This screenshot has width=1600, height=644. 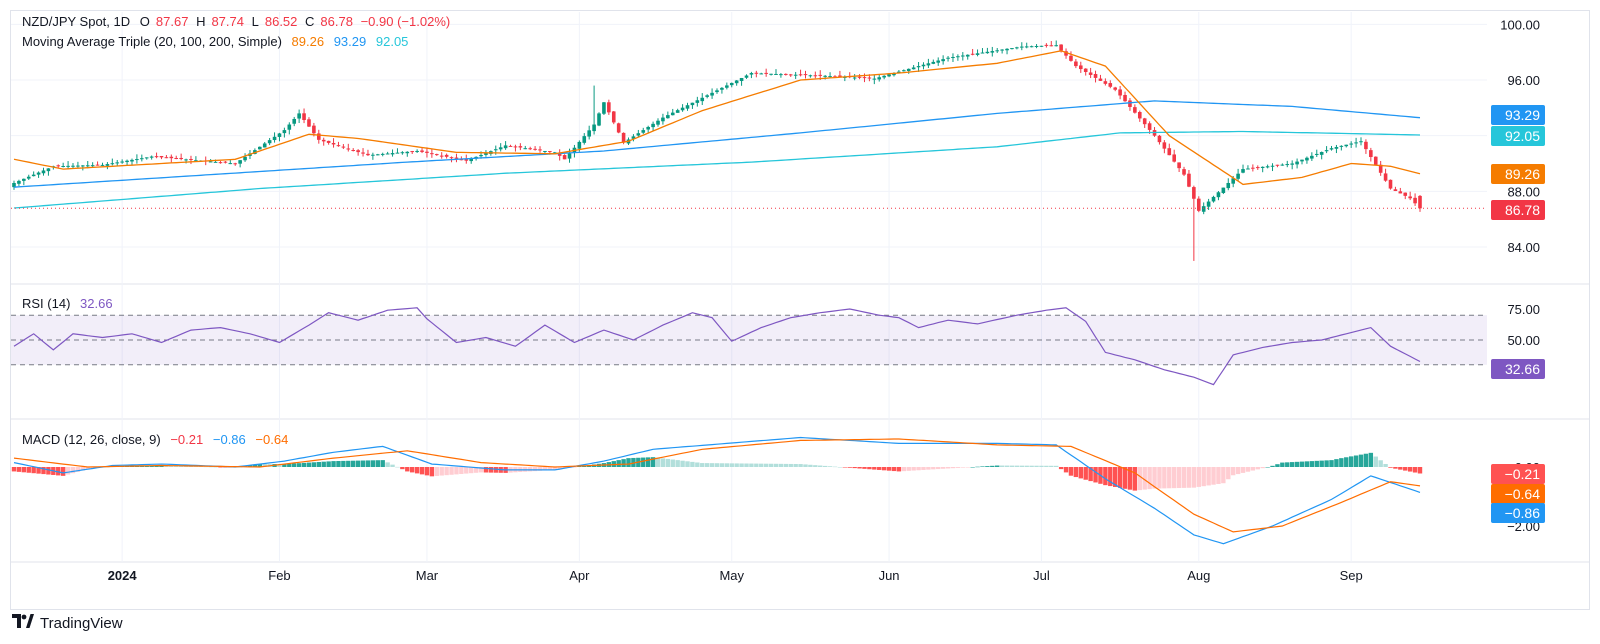 What do you see at coordinates (272, 439) in the screenshot?
I see `macd-signal-value: −0.64` at bounding box center [272, 439].